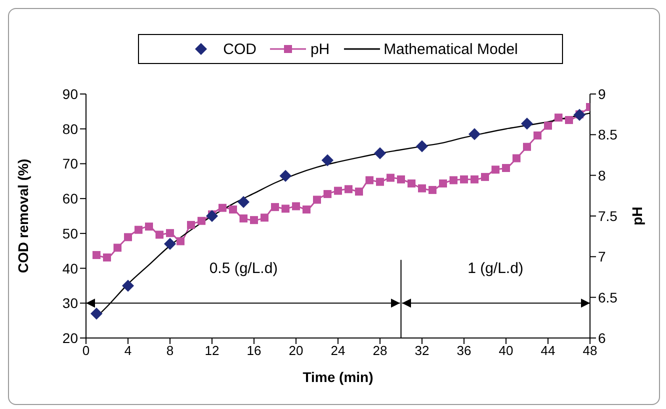  I want to click on x-tick-label: 4, so click(128, 350).